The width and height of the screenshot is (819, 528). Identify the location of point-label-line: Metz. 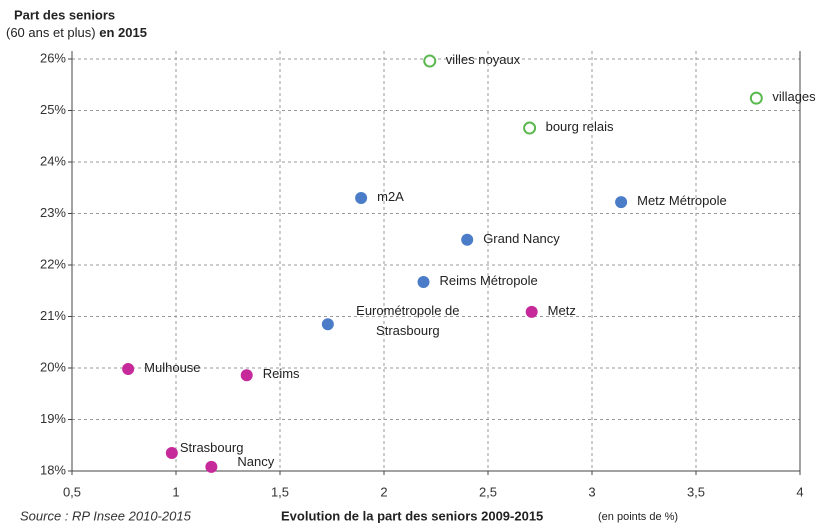
(562, 310).